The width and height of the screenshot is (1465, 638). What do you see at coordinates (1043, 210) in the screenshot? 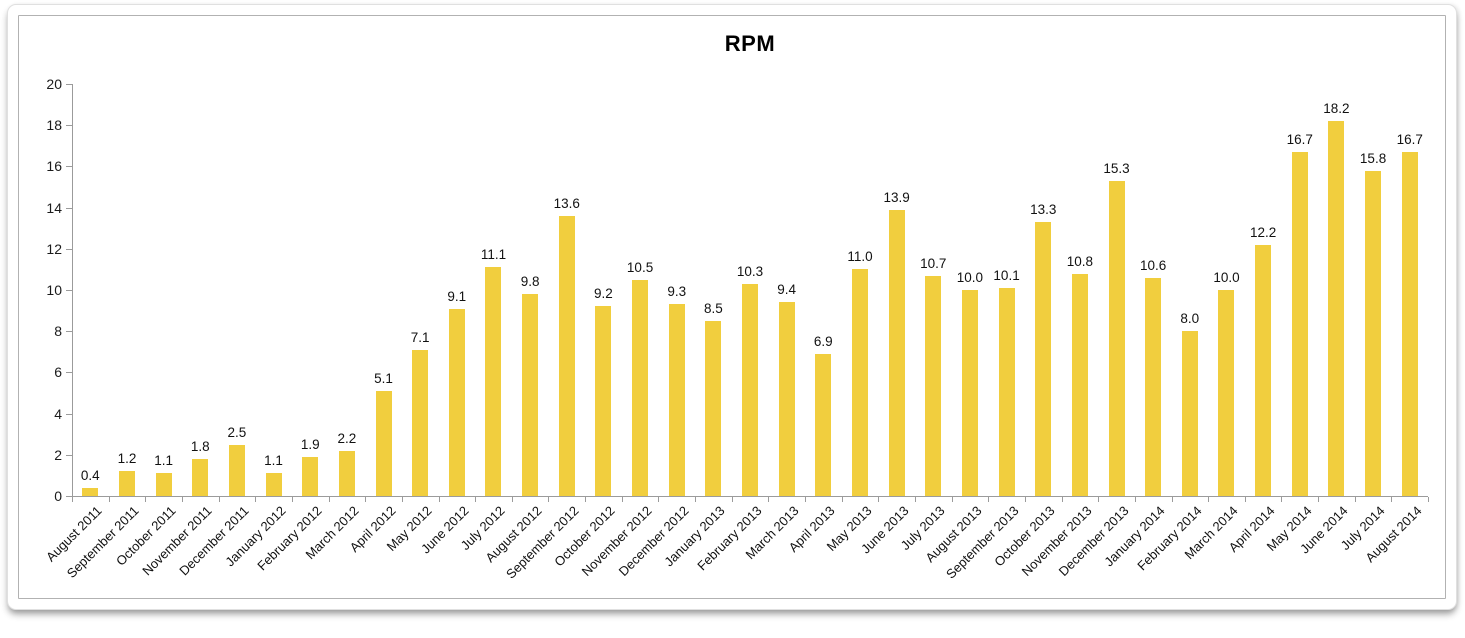
I see `bar-value-label: 13.3` at bounding box center [1043, 210].